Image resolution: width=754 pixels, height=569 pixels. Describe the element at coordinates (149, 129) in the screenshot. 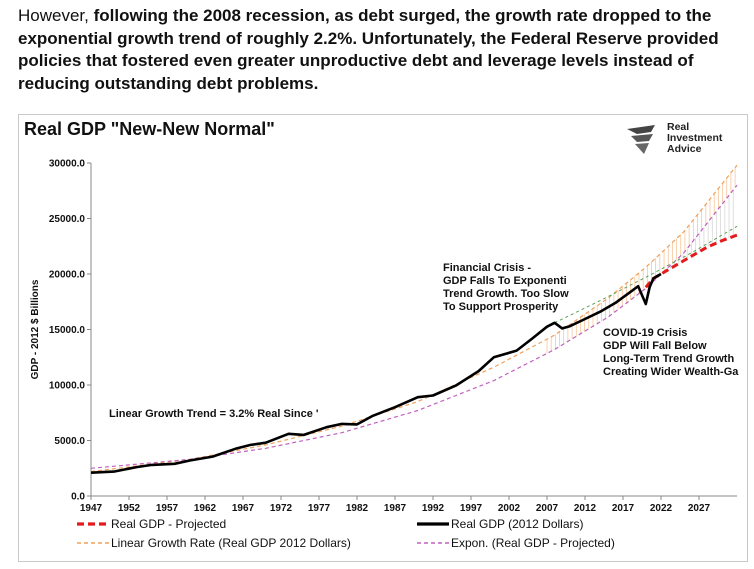

I see `chart-title: Real GDP "New-New Normal"` at that location.